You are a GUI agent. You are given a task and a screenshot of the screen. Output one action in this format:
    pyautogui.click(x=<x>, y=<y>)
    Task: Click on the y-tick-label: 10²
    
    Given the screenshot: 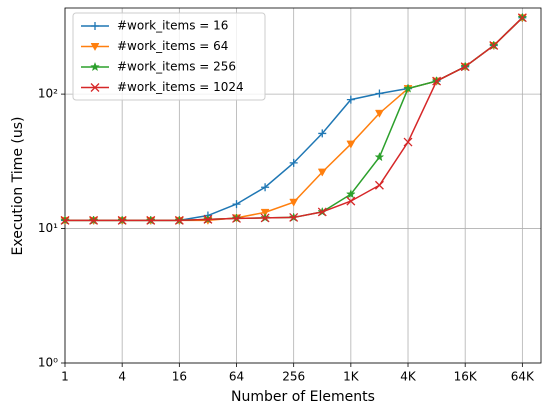 What is the action you would take?
    pyautogui.click(x=48, y=94)
    